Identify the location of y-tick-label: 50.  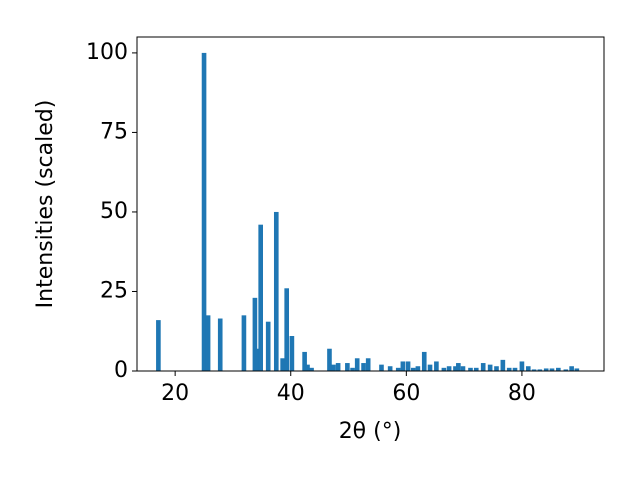
(114, 211).